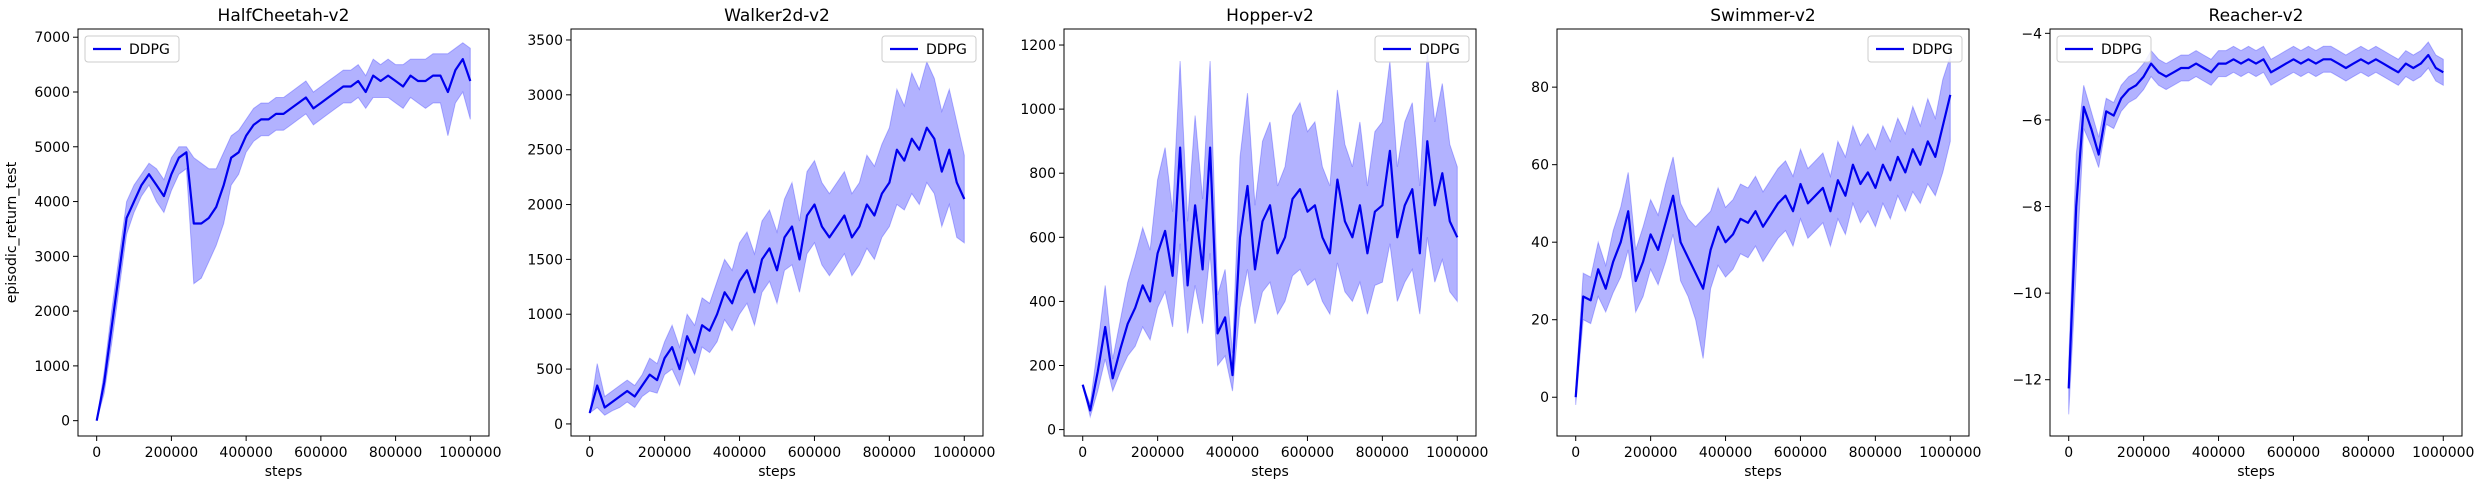 The width and height of the screenshot is (2486, 490). What do you see at coordinates (1042, 366) in the screenshot?
I see `y-tick-label: 200` at bounding box center [1042, 366].